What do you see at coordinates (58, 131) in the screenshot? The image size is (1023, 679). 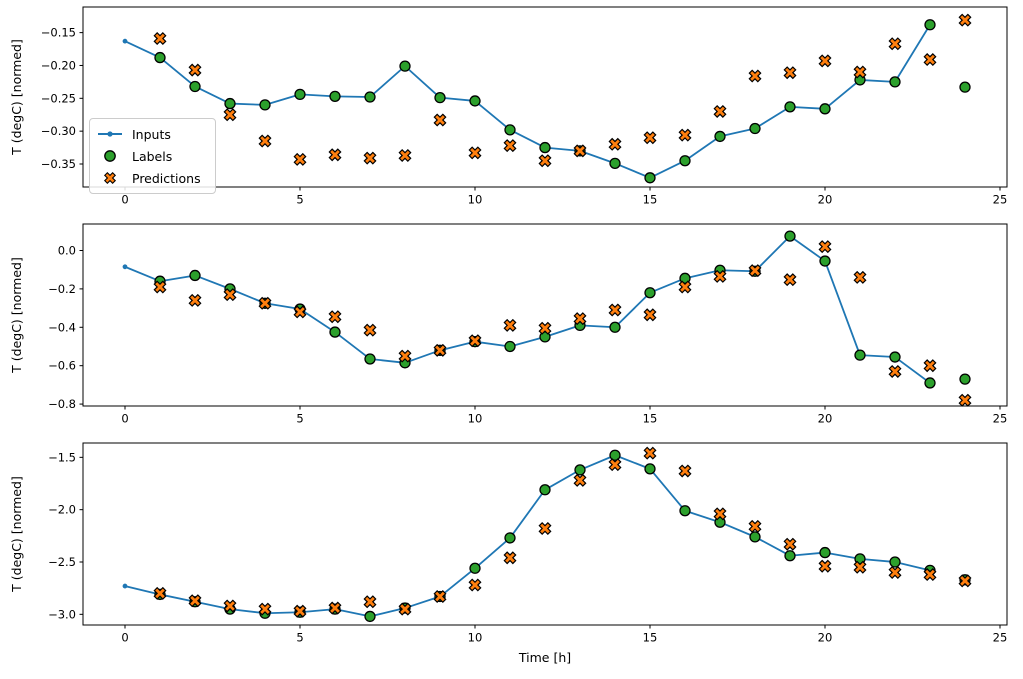 I see `y-tick-label: −0.30` at bounding box center [58, 131].